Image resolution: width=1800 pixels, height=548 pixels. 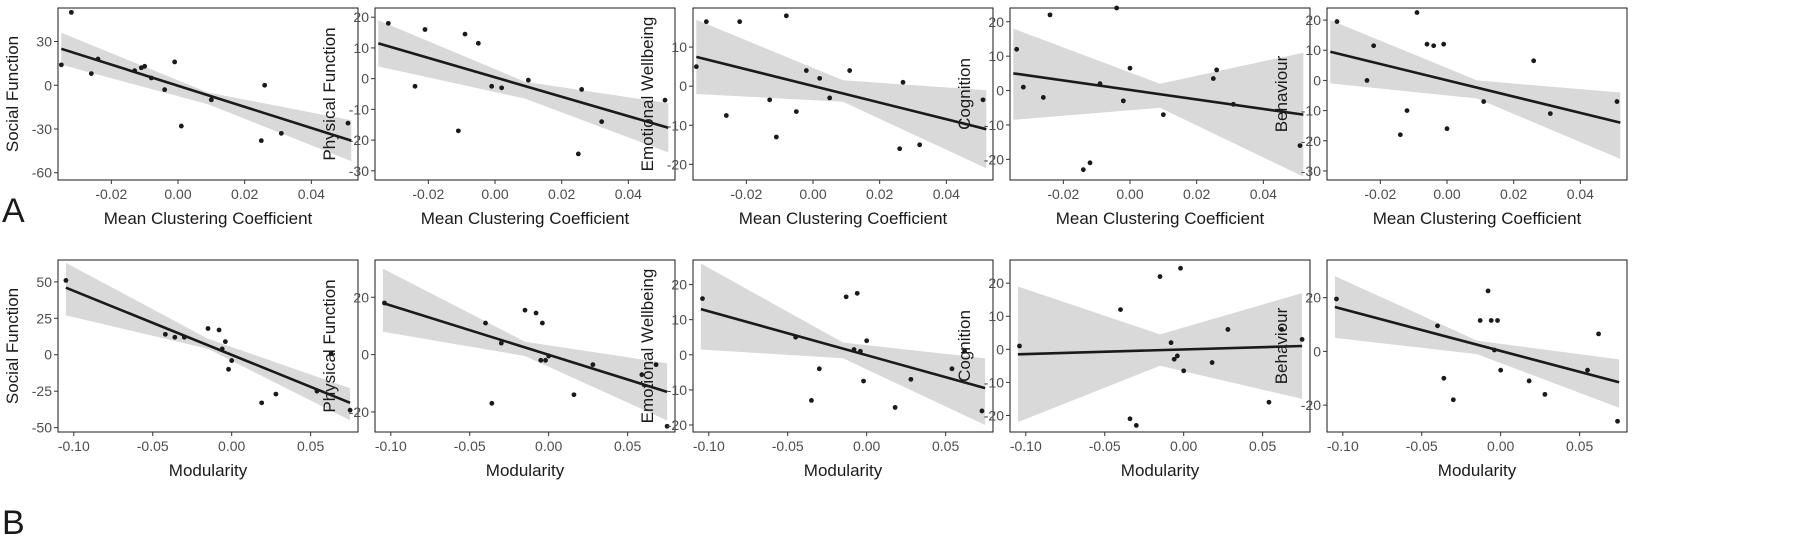 What do you see at coordinates (647, 94) in the screenshot?
I see `y-axis-label: Emotional Wellbeing` at bounding box center [647, 94].